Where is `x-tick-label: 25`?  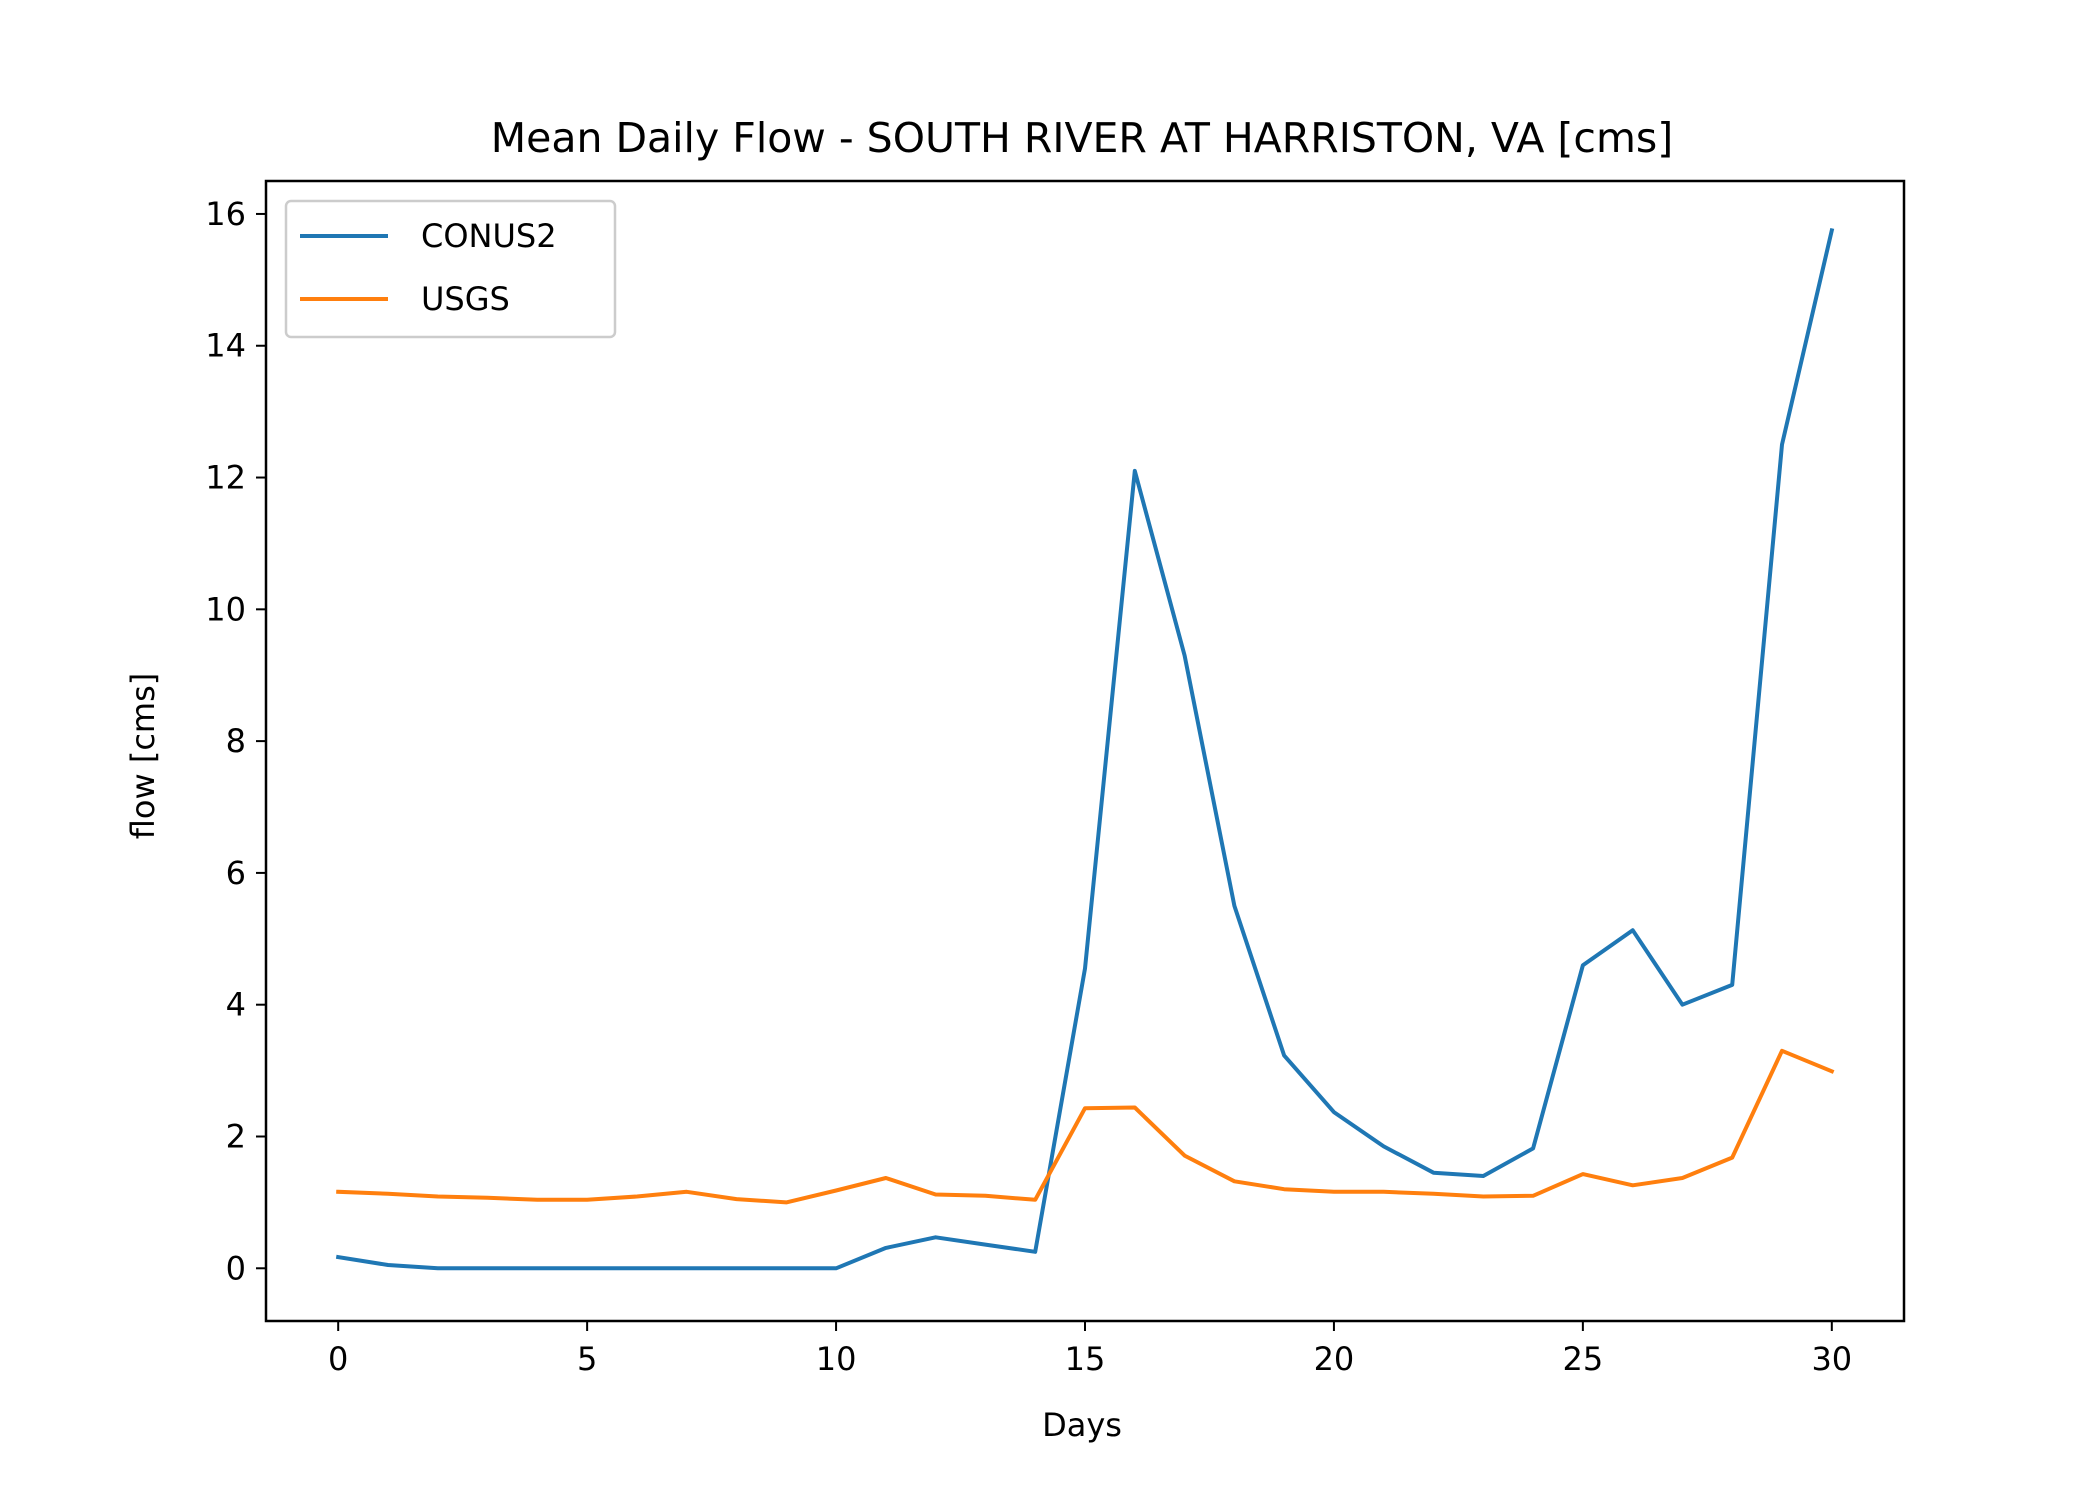 x-tick-label: 25 is located at coordinates (1583, 1359).